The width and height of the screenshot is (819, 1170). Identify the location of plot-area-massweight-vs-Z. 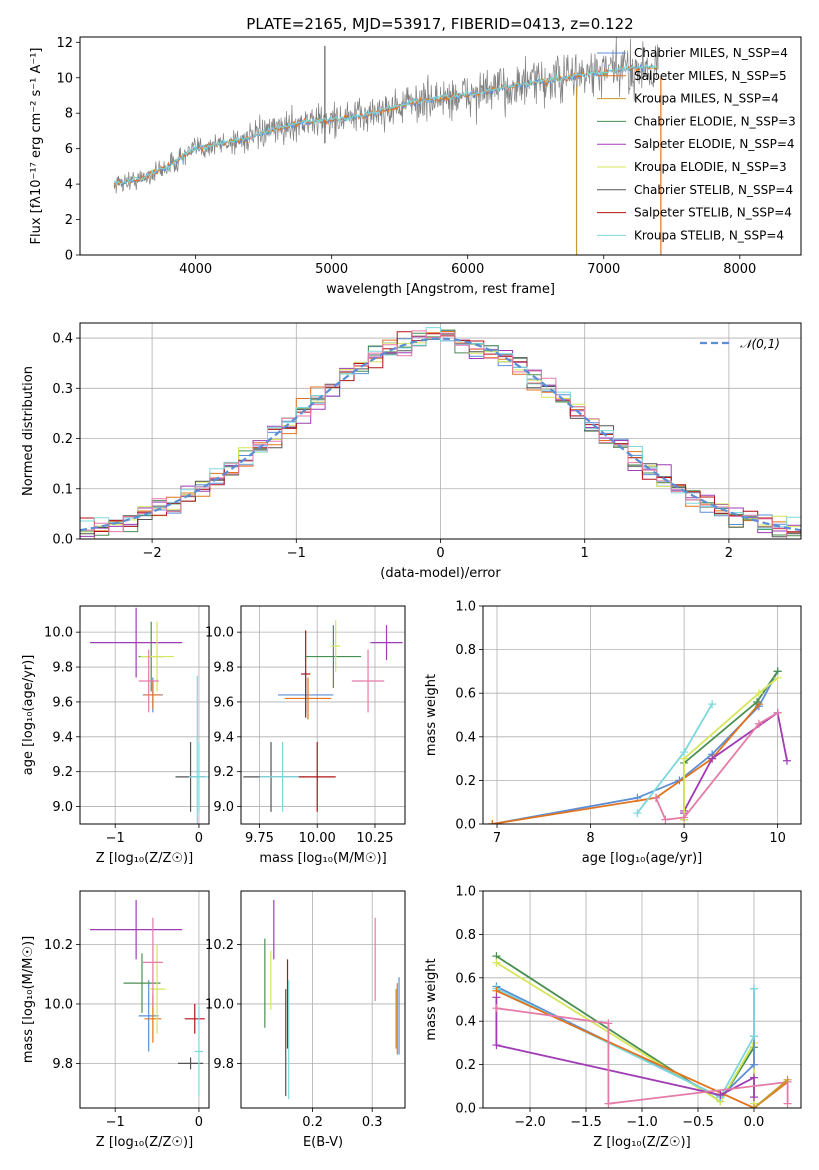
(642, 999).